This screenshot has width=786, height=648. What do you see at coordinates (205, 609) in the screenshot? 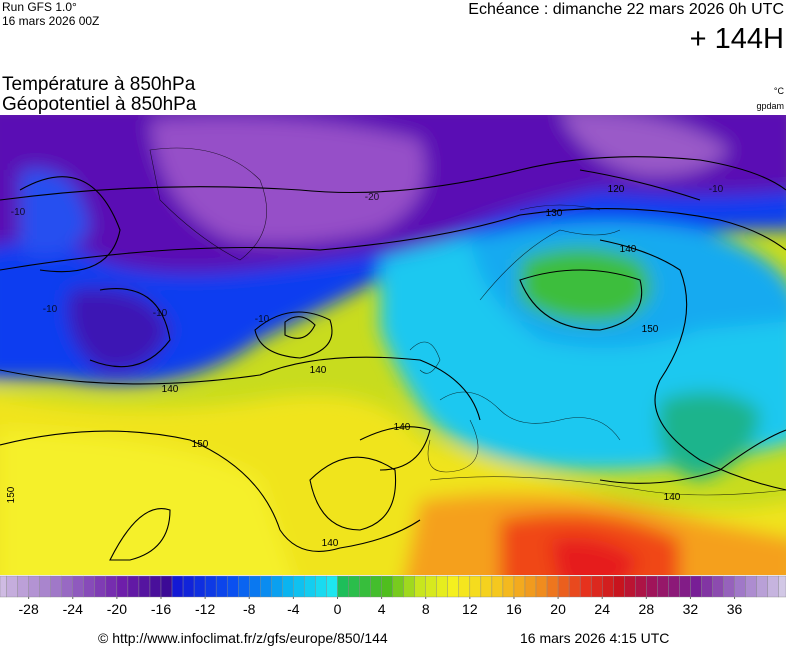
I see `colorbar-tick-label: -12` at bounding box center [205, 609].